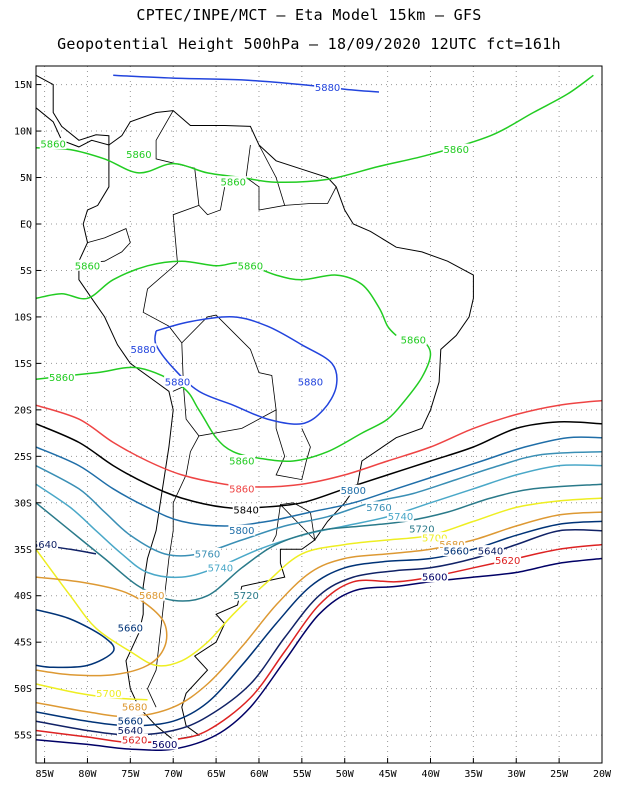  I want to click on lat-tick-label: 55S, so click(23, 736).